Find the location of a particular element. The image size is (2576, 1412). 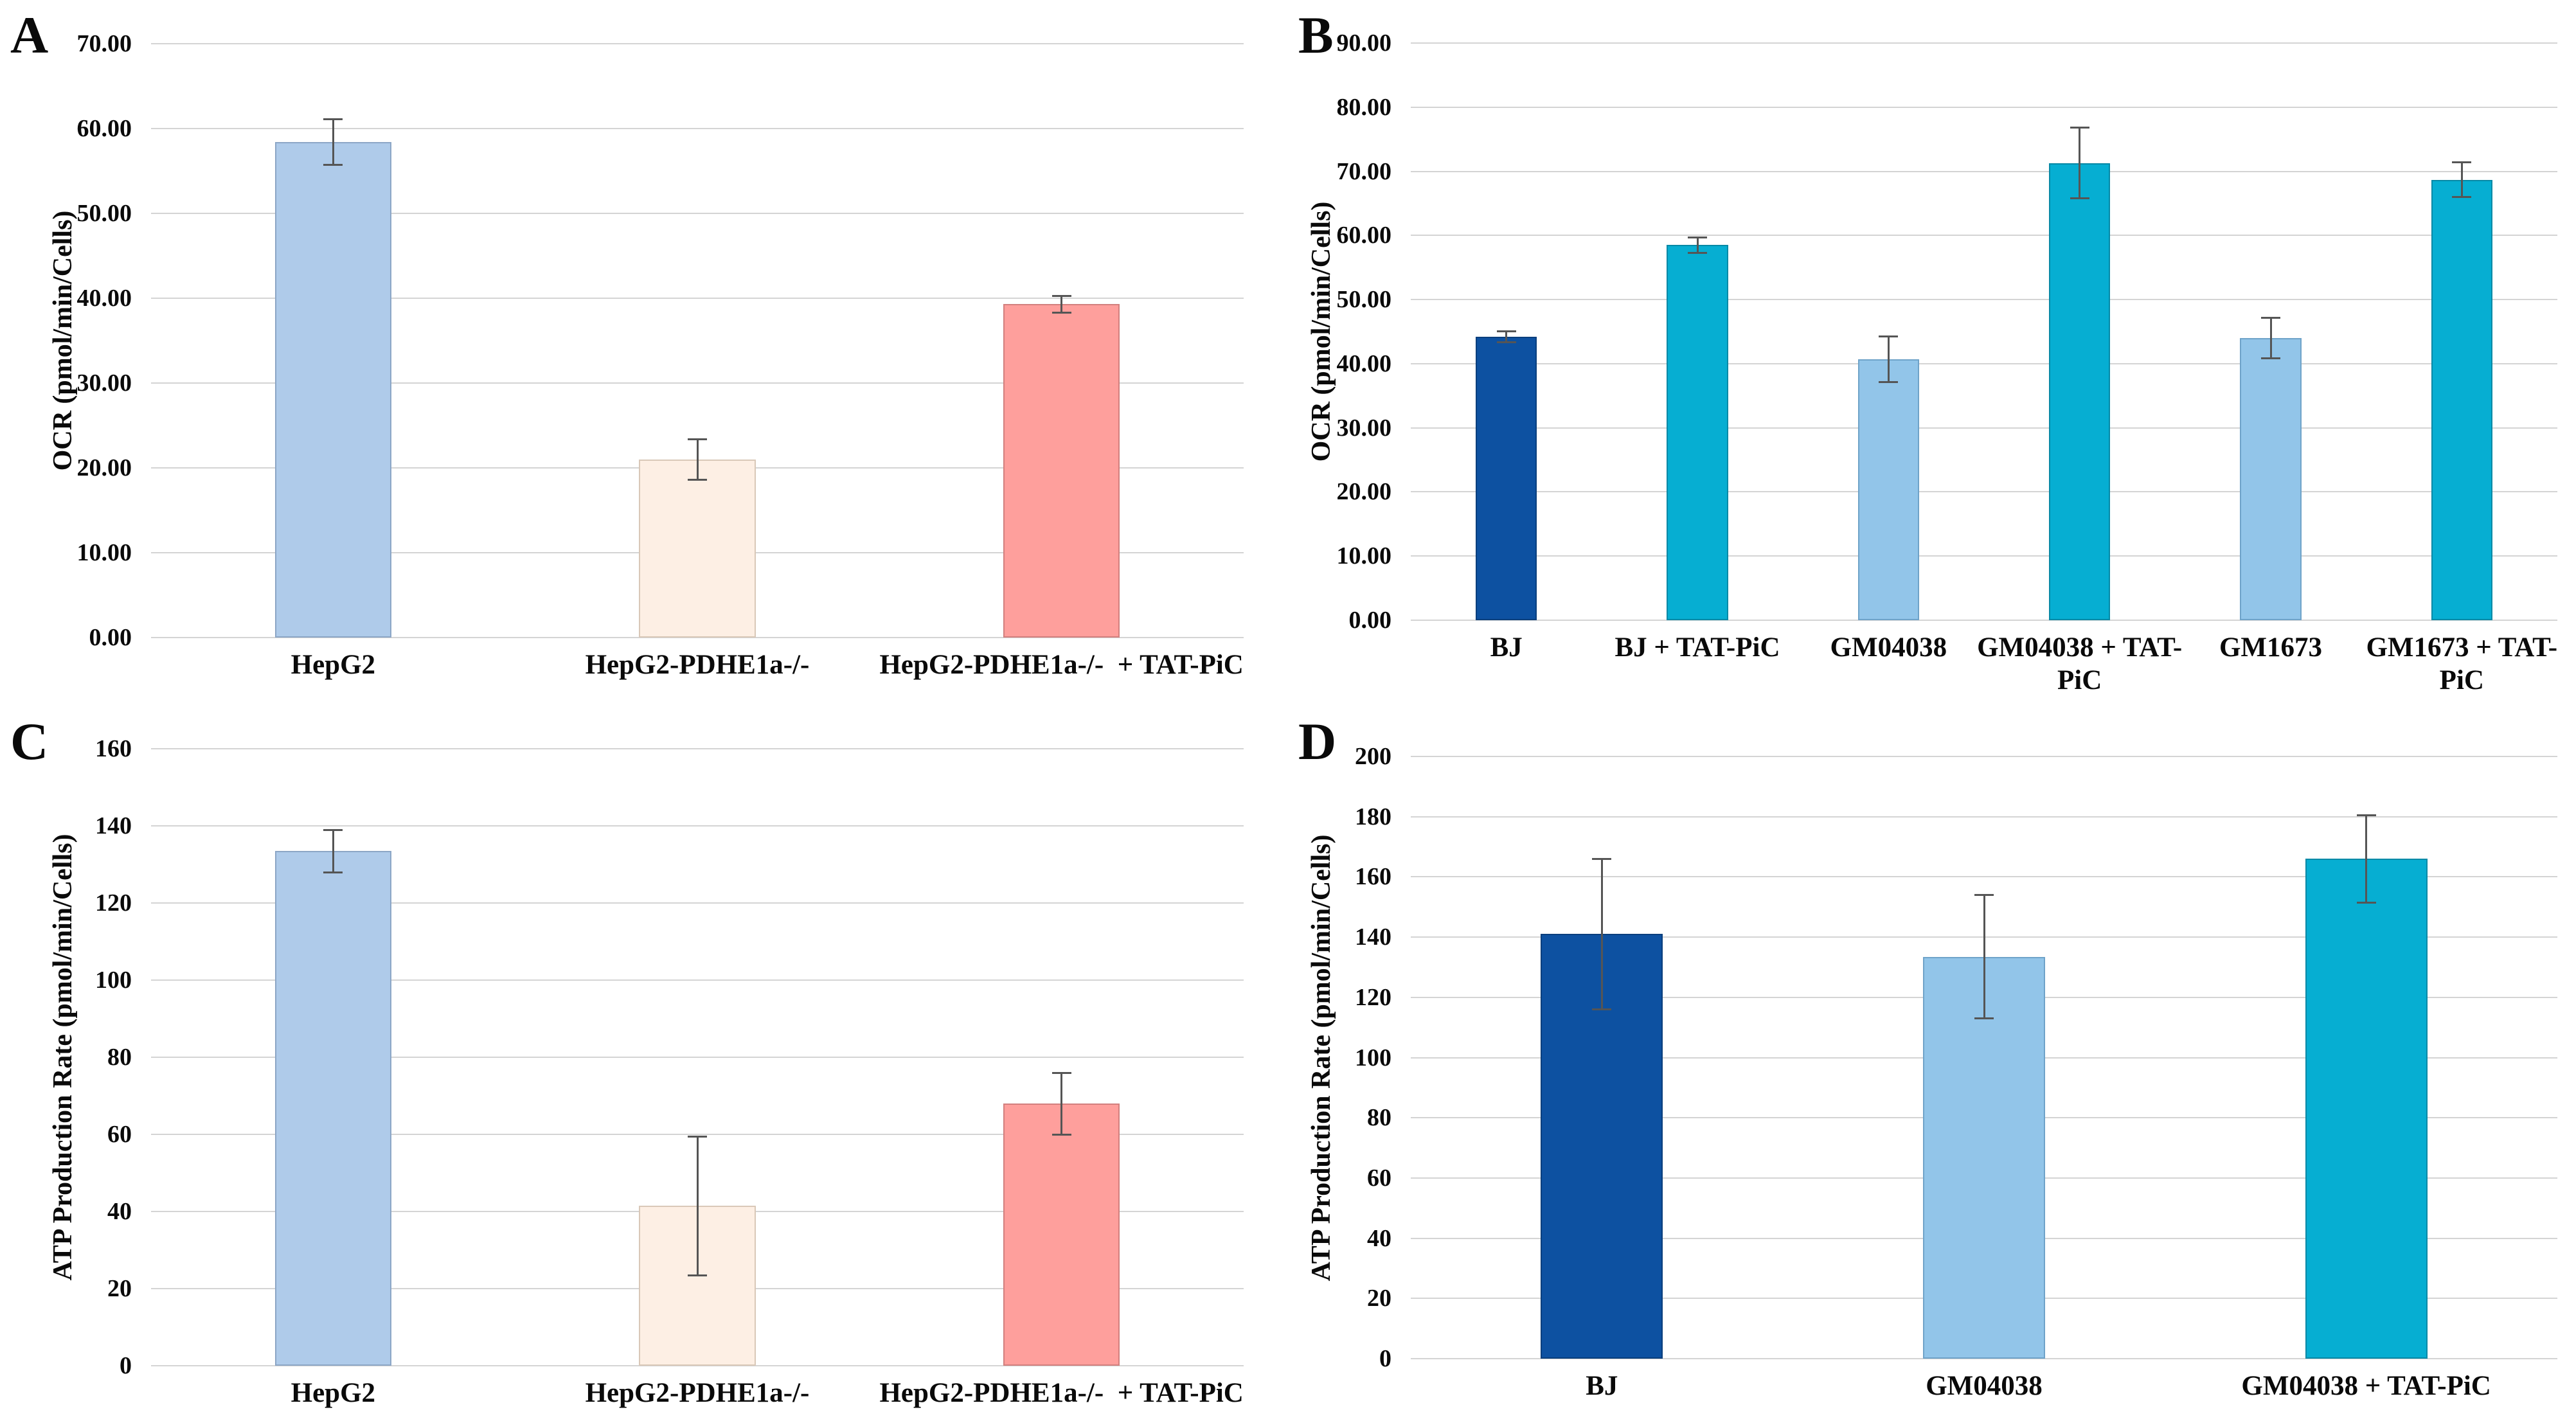

y-tick-label: 10.00 is located at coordinates (104, 553).